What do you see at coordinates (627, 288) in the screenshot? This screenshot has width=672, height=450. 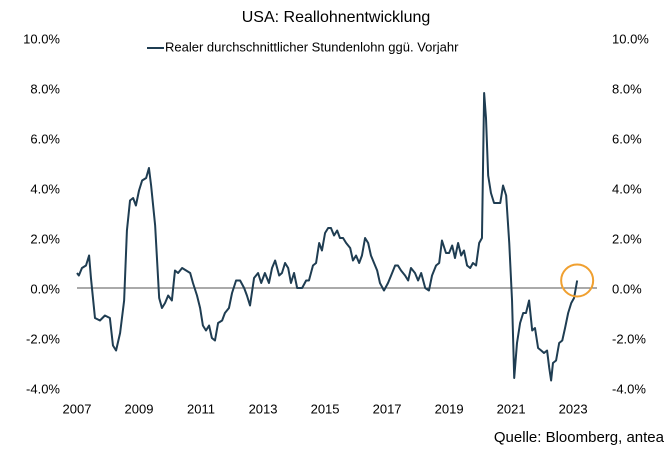 I see `y2-tick-label: 0.0%` at bounding box center [627, 288].